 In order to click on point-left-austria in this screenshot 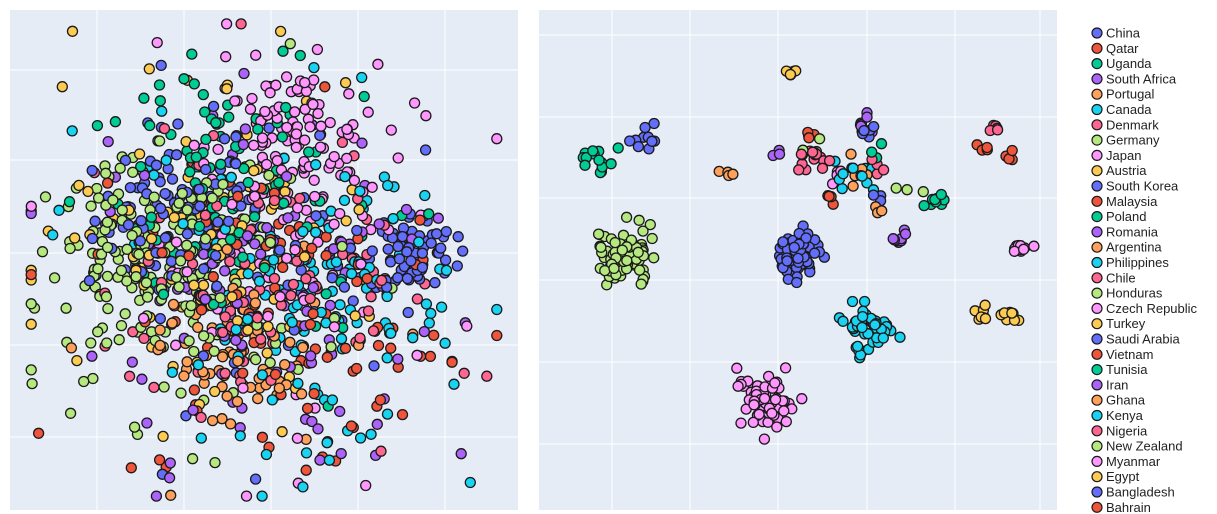, I will do `click(88, 191)`.